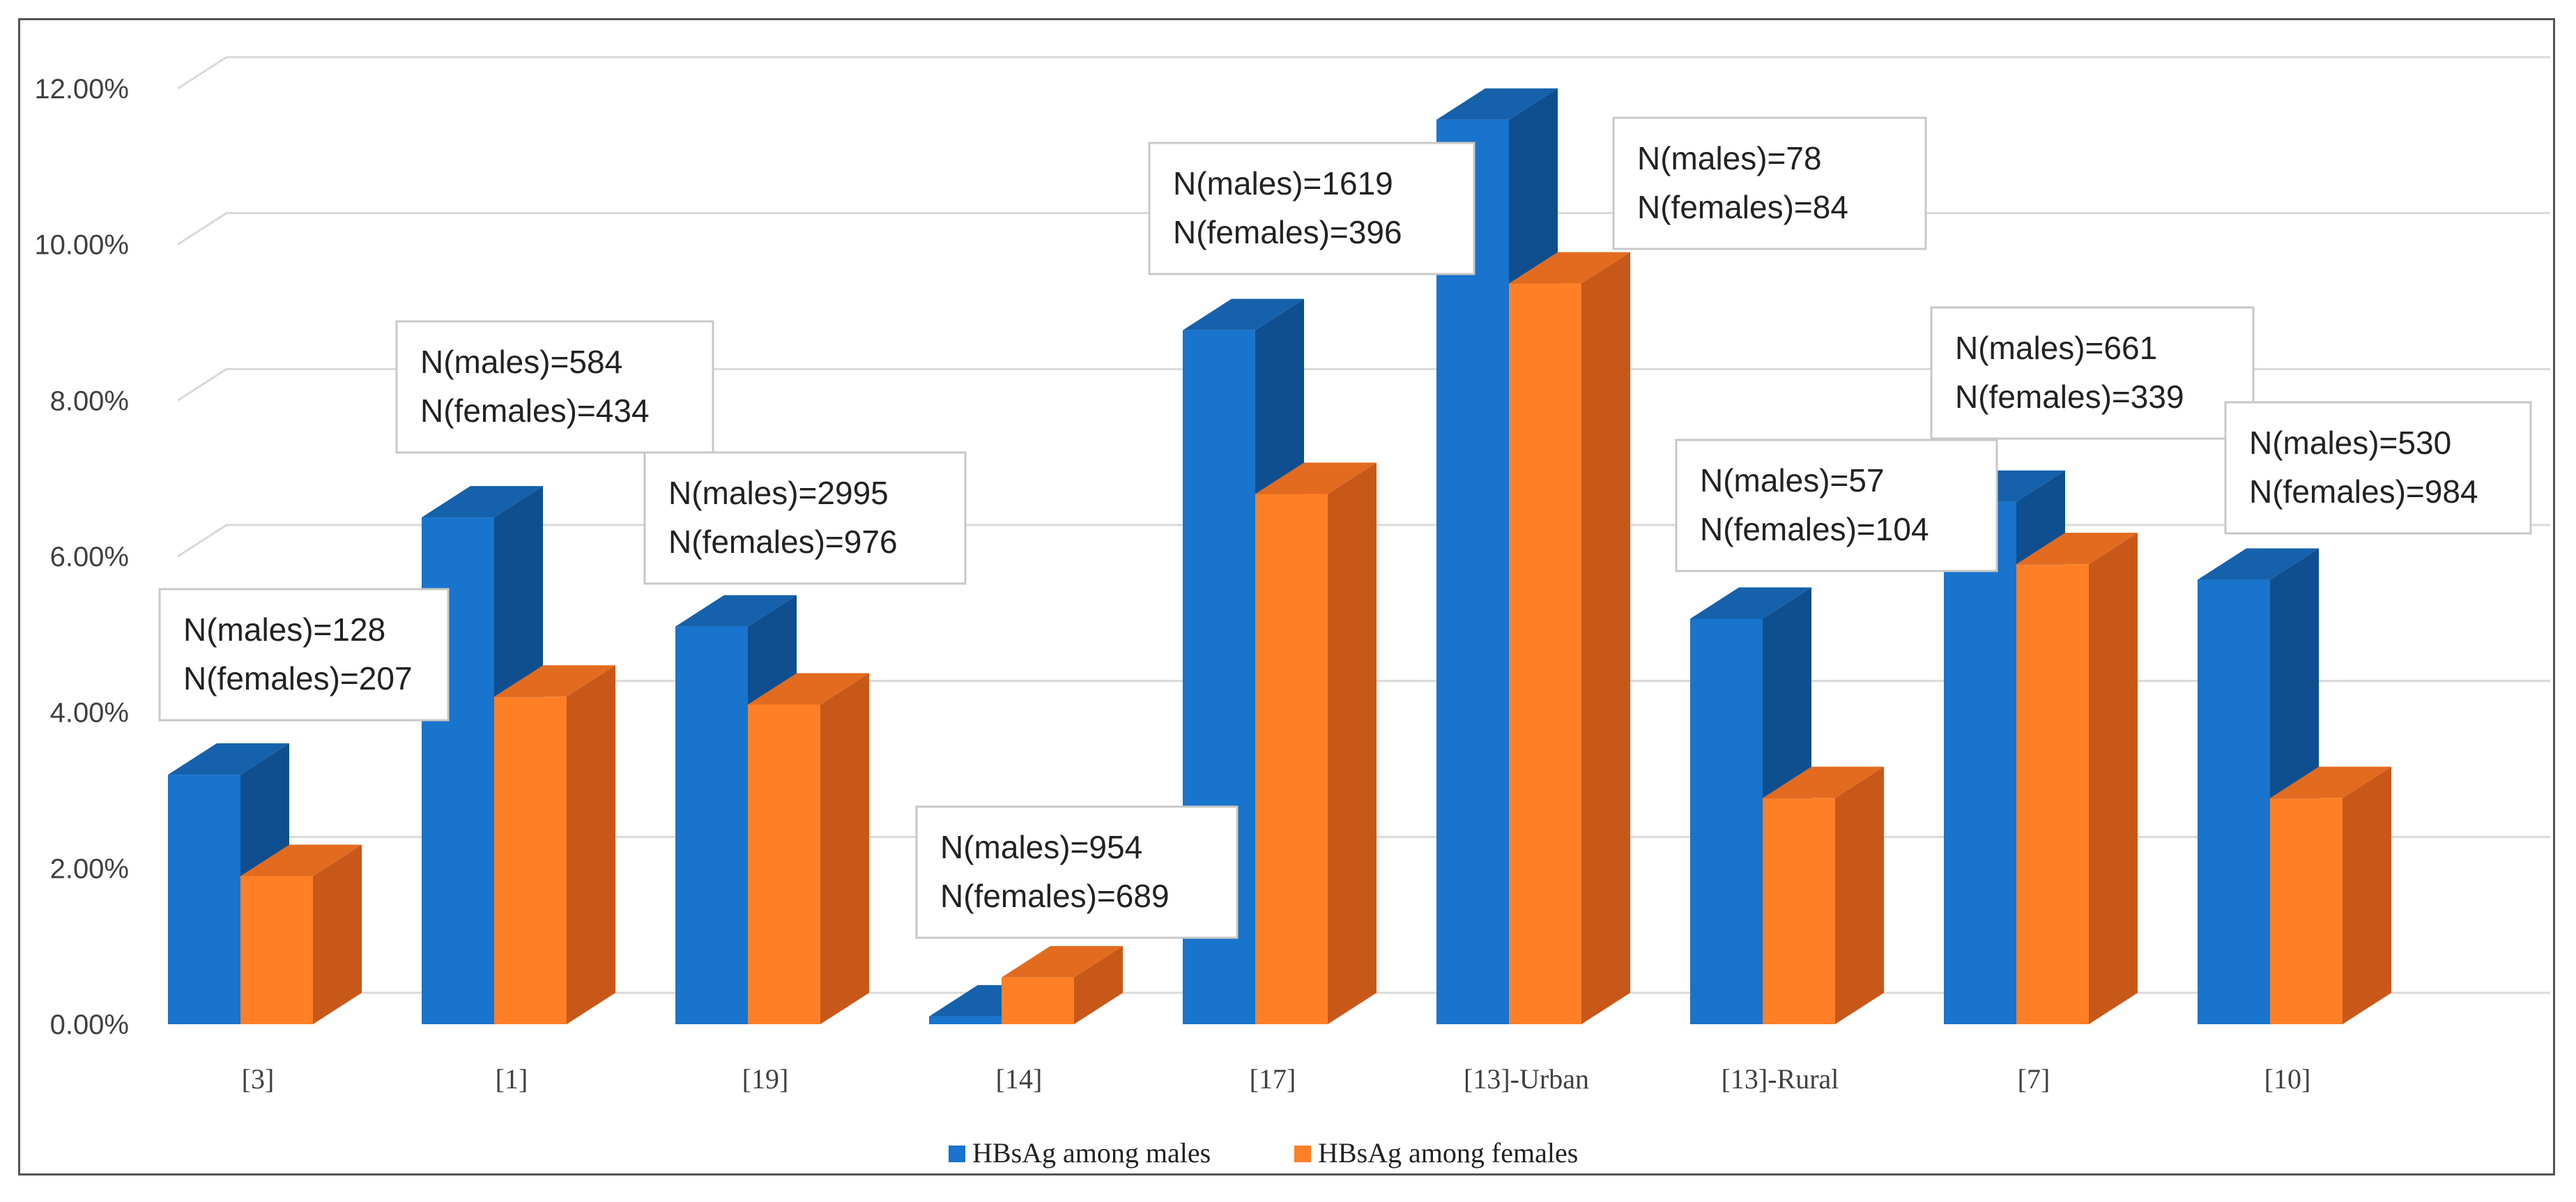 Image resolution: width=2576 pixels, height=1202 pixels. Describe the element at coordinates (2287, 1079) in the screenshot. I see `x-tick-label: [10]` at that location.